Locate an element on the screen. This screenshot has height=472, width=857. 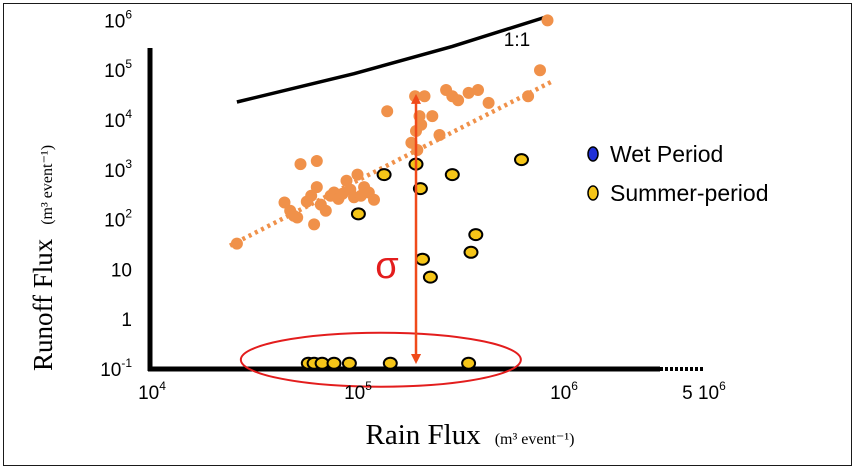
x-tick-labels: 10⁴ 10⁵ 10⁶ 5 10⁶ is located at coordinates (432, 391).